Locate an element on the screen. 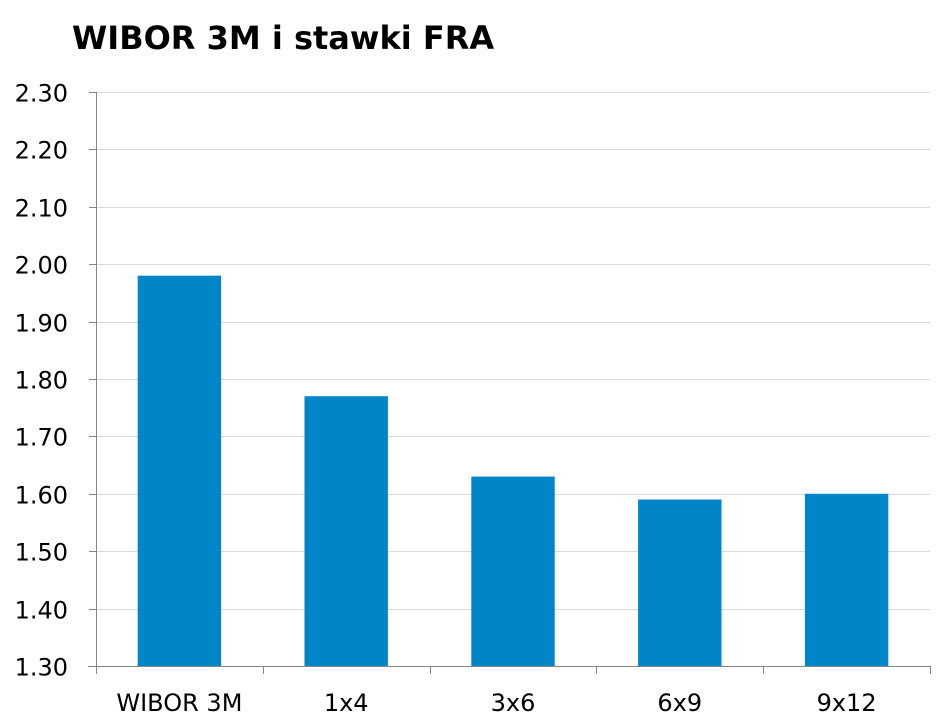 The width and height of the screenshot is (948, 728). y-tick-label: 1.30 is located at coordinates (41, 668).